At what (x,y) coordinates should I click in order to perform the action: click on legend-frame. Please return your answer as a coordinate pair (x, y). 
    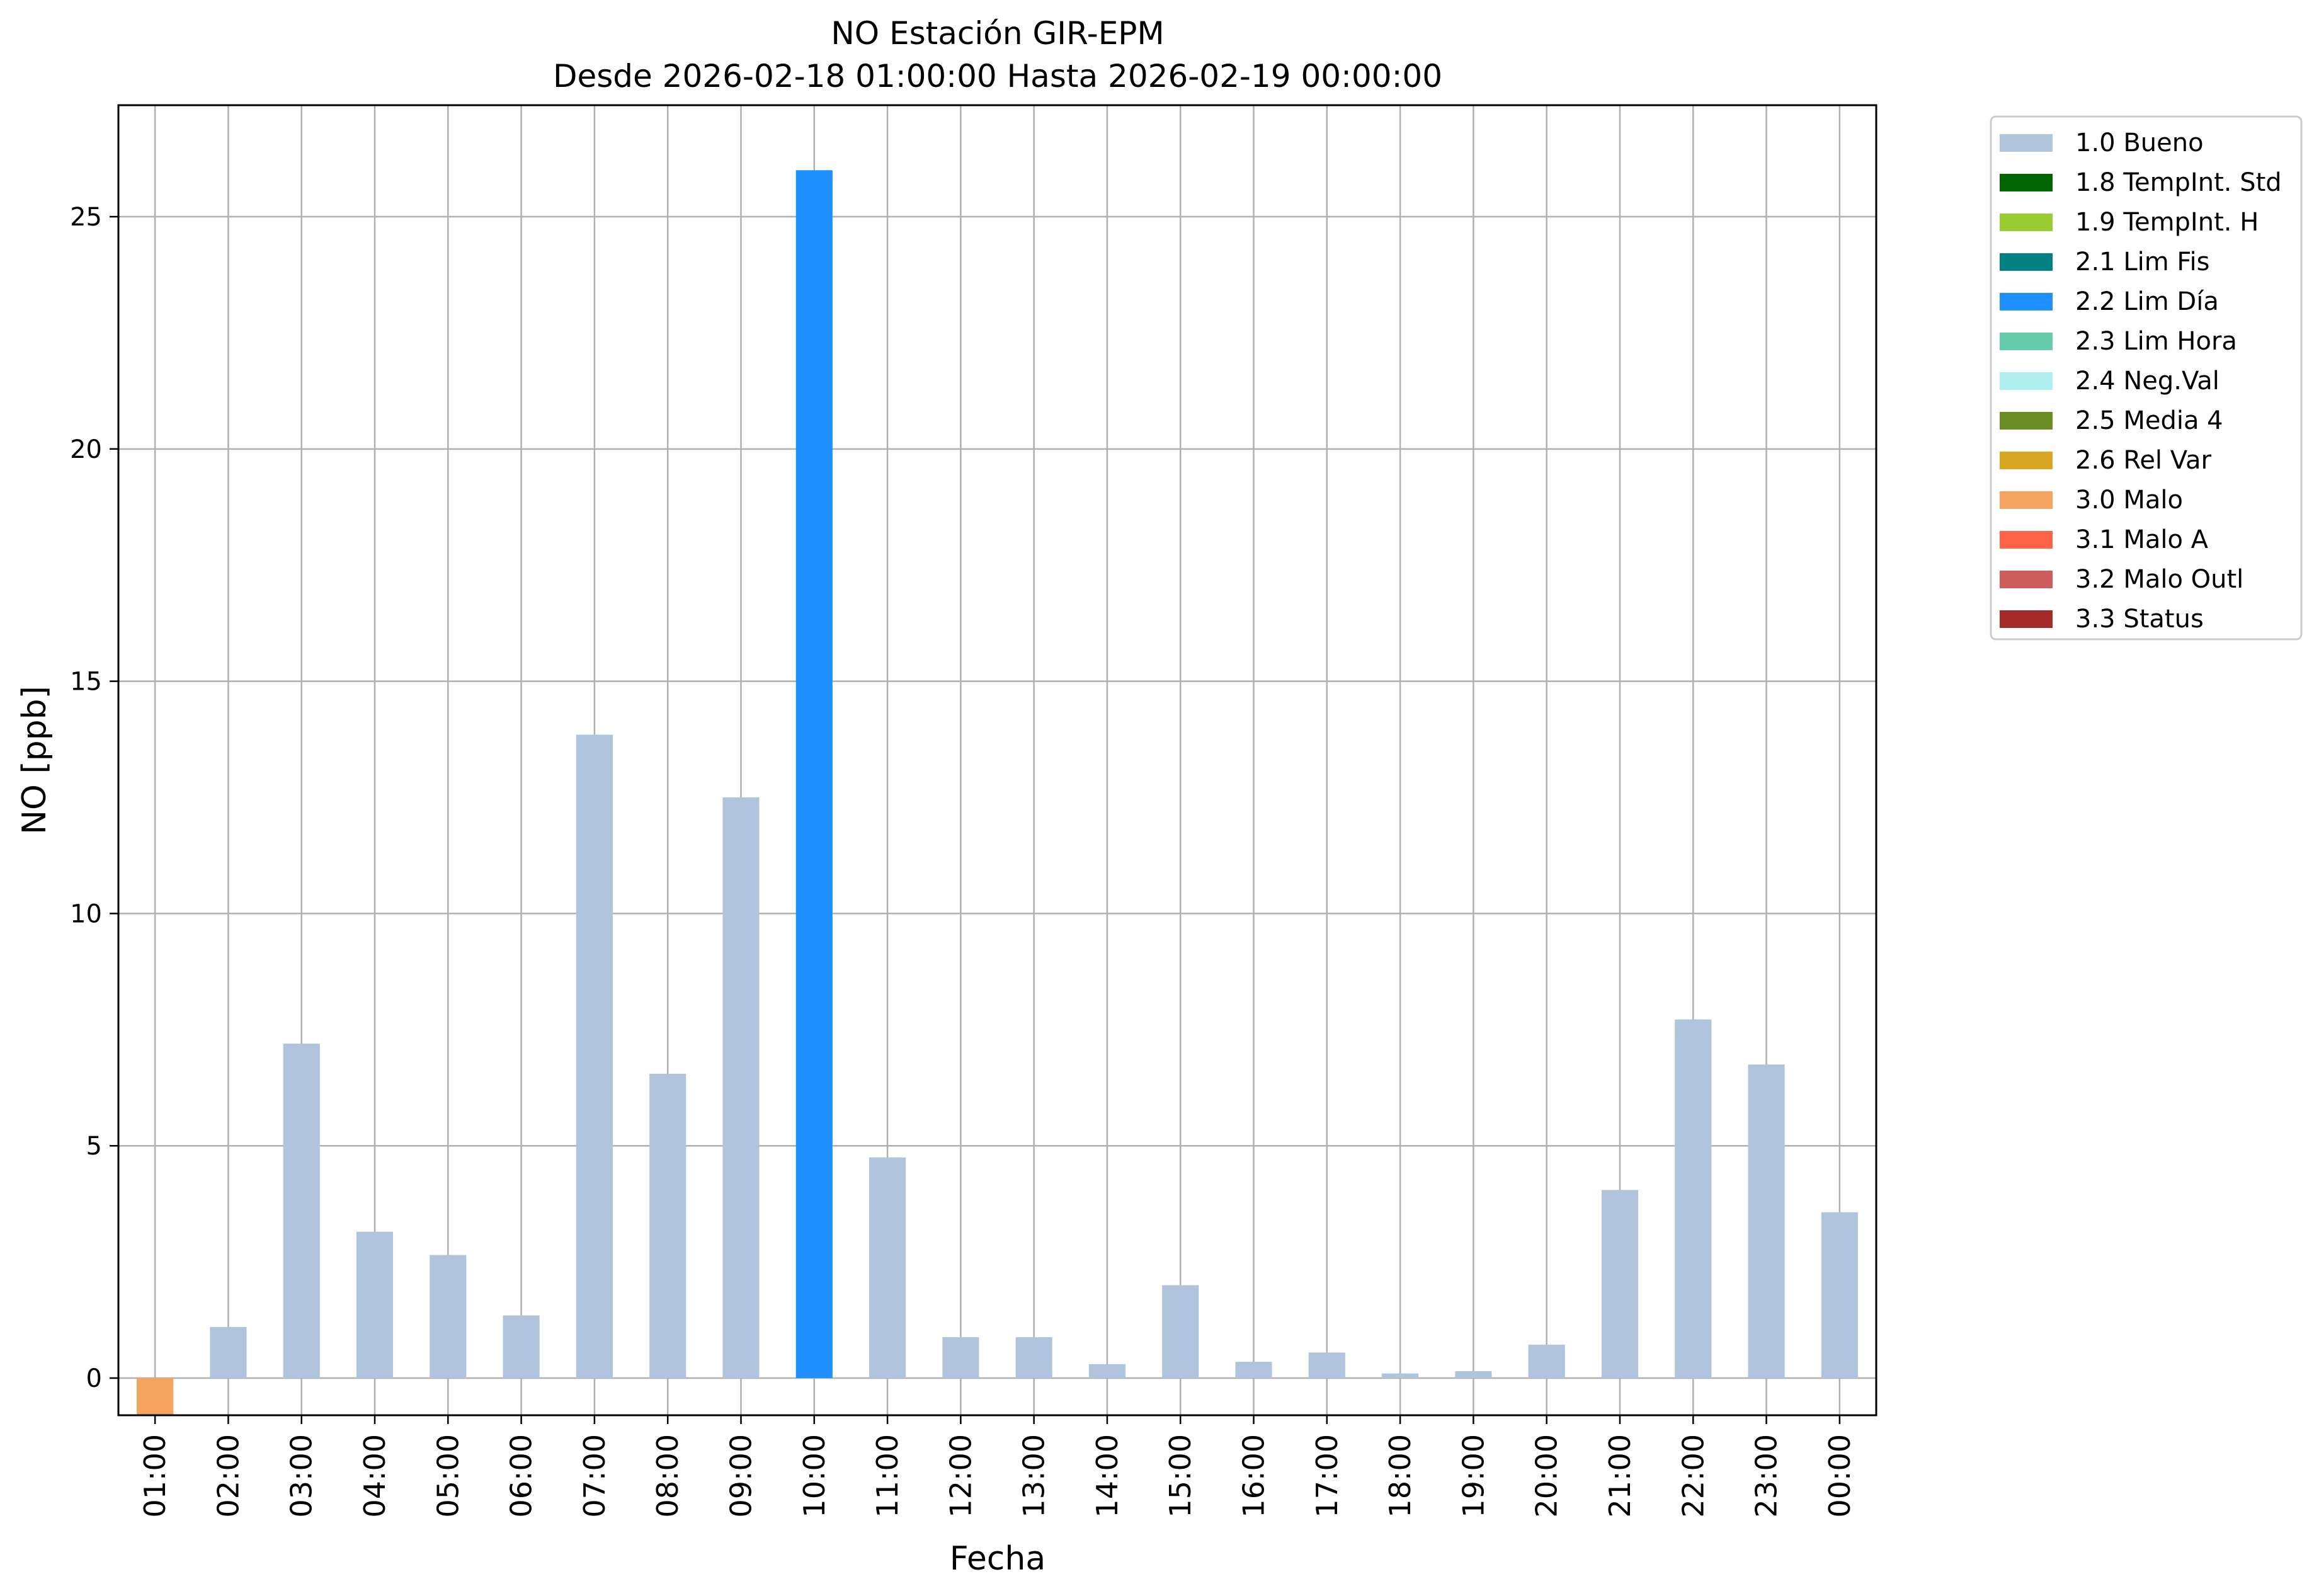
    Looking at the image, I should click on (2146, 378).